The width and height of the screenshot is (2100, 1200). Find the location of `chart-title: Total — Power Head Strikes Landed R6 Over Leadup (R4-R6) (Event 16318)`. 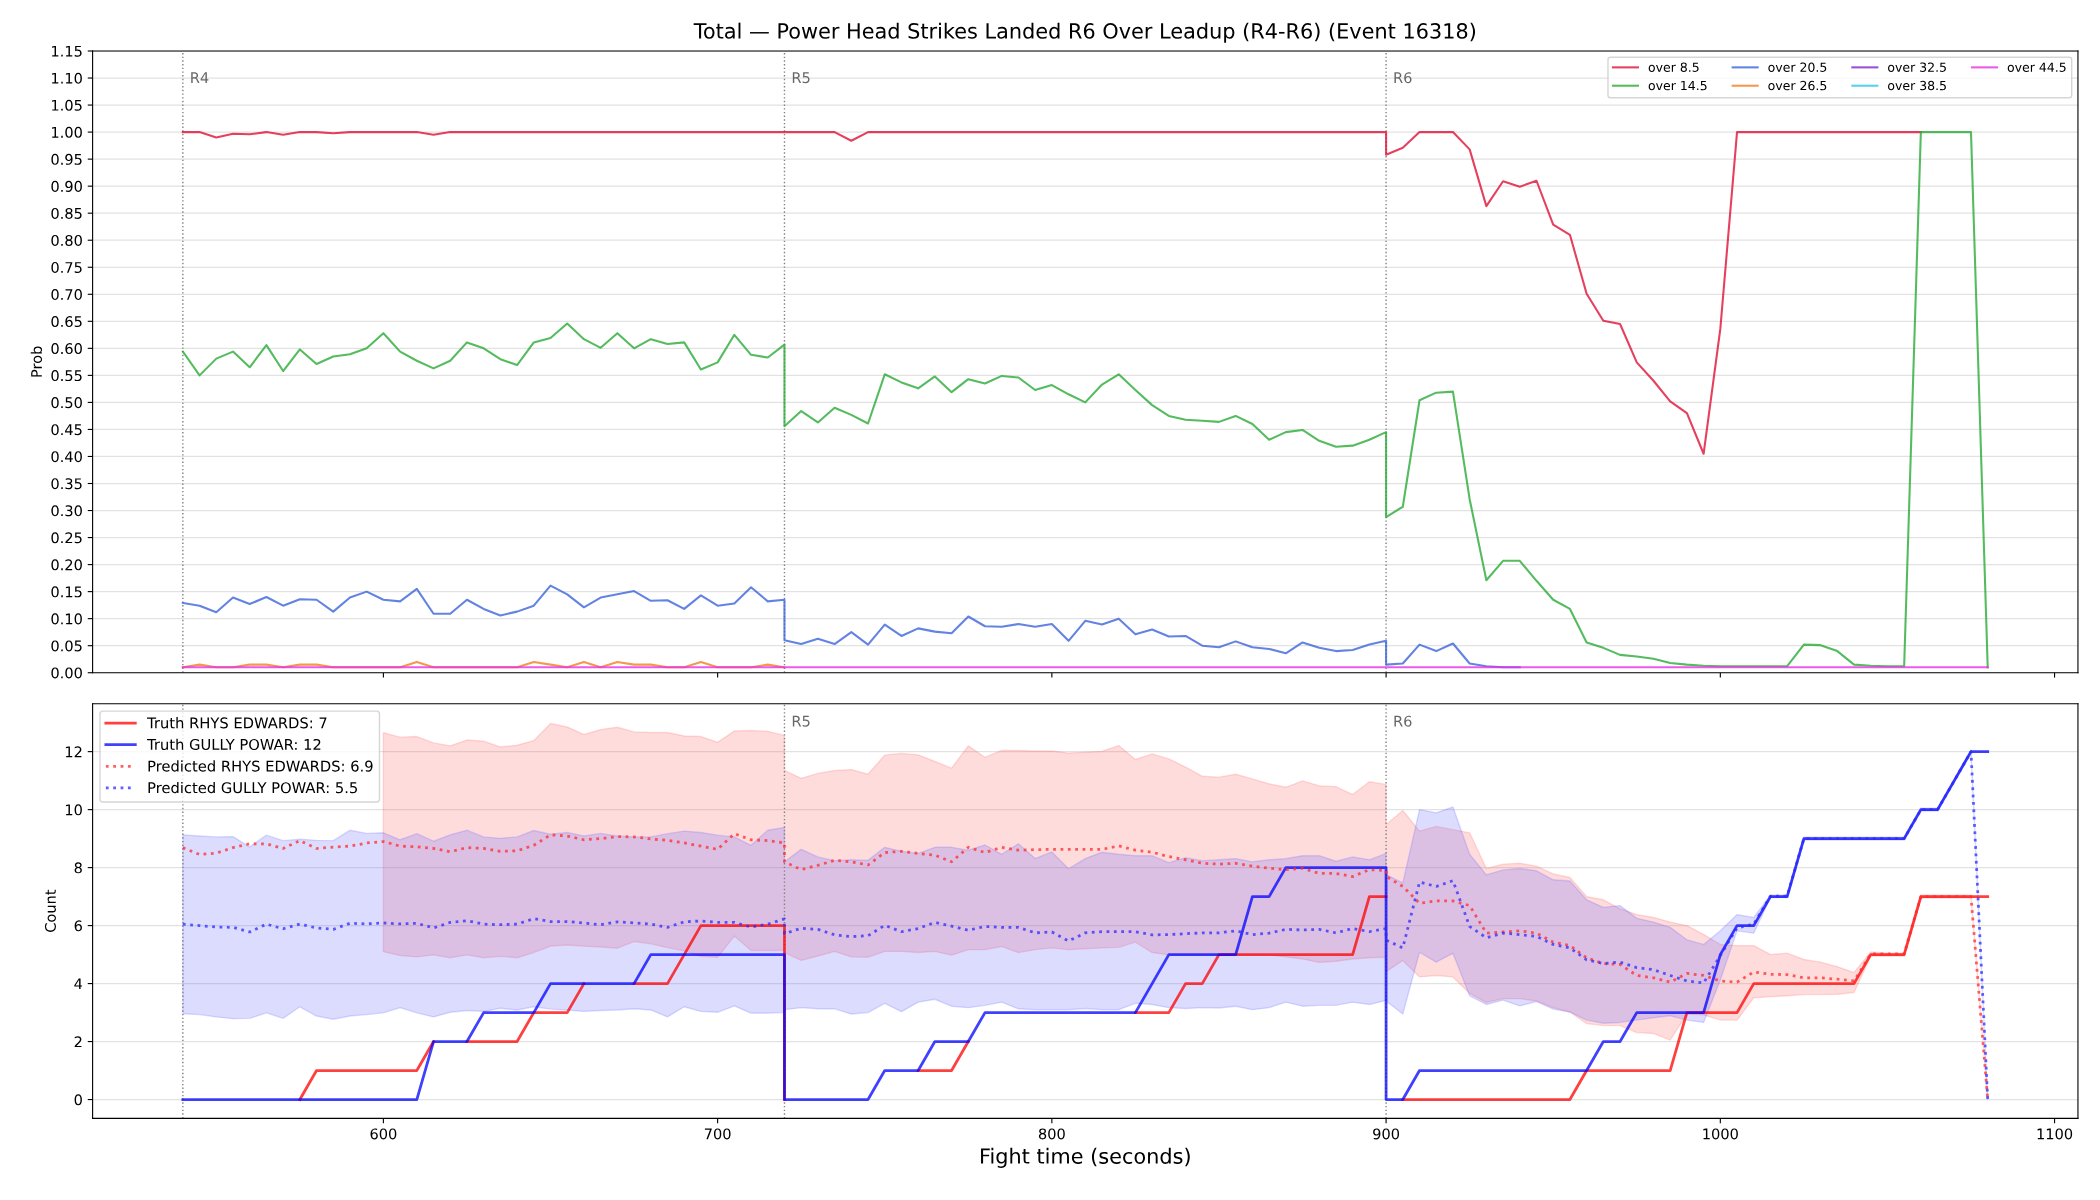

chart-title: Total — Power Head Strikes Landed R6 Over Leadup (R4-R6) (Event 16318) is located at coordinates (1084, 32).